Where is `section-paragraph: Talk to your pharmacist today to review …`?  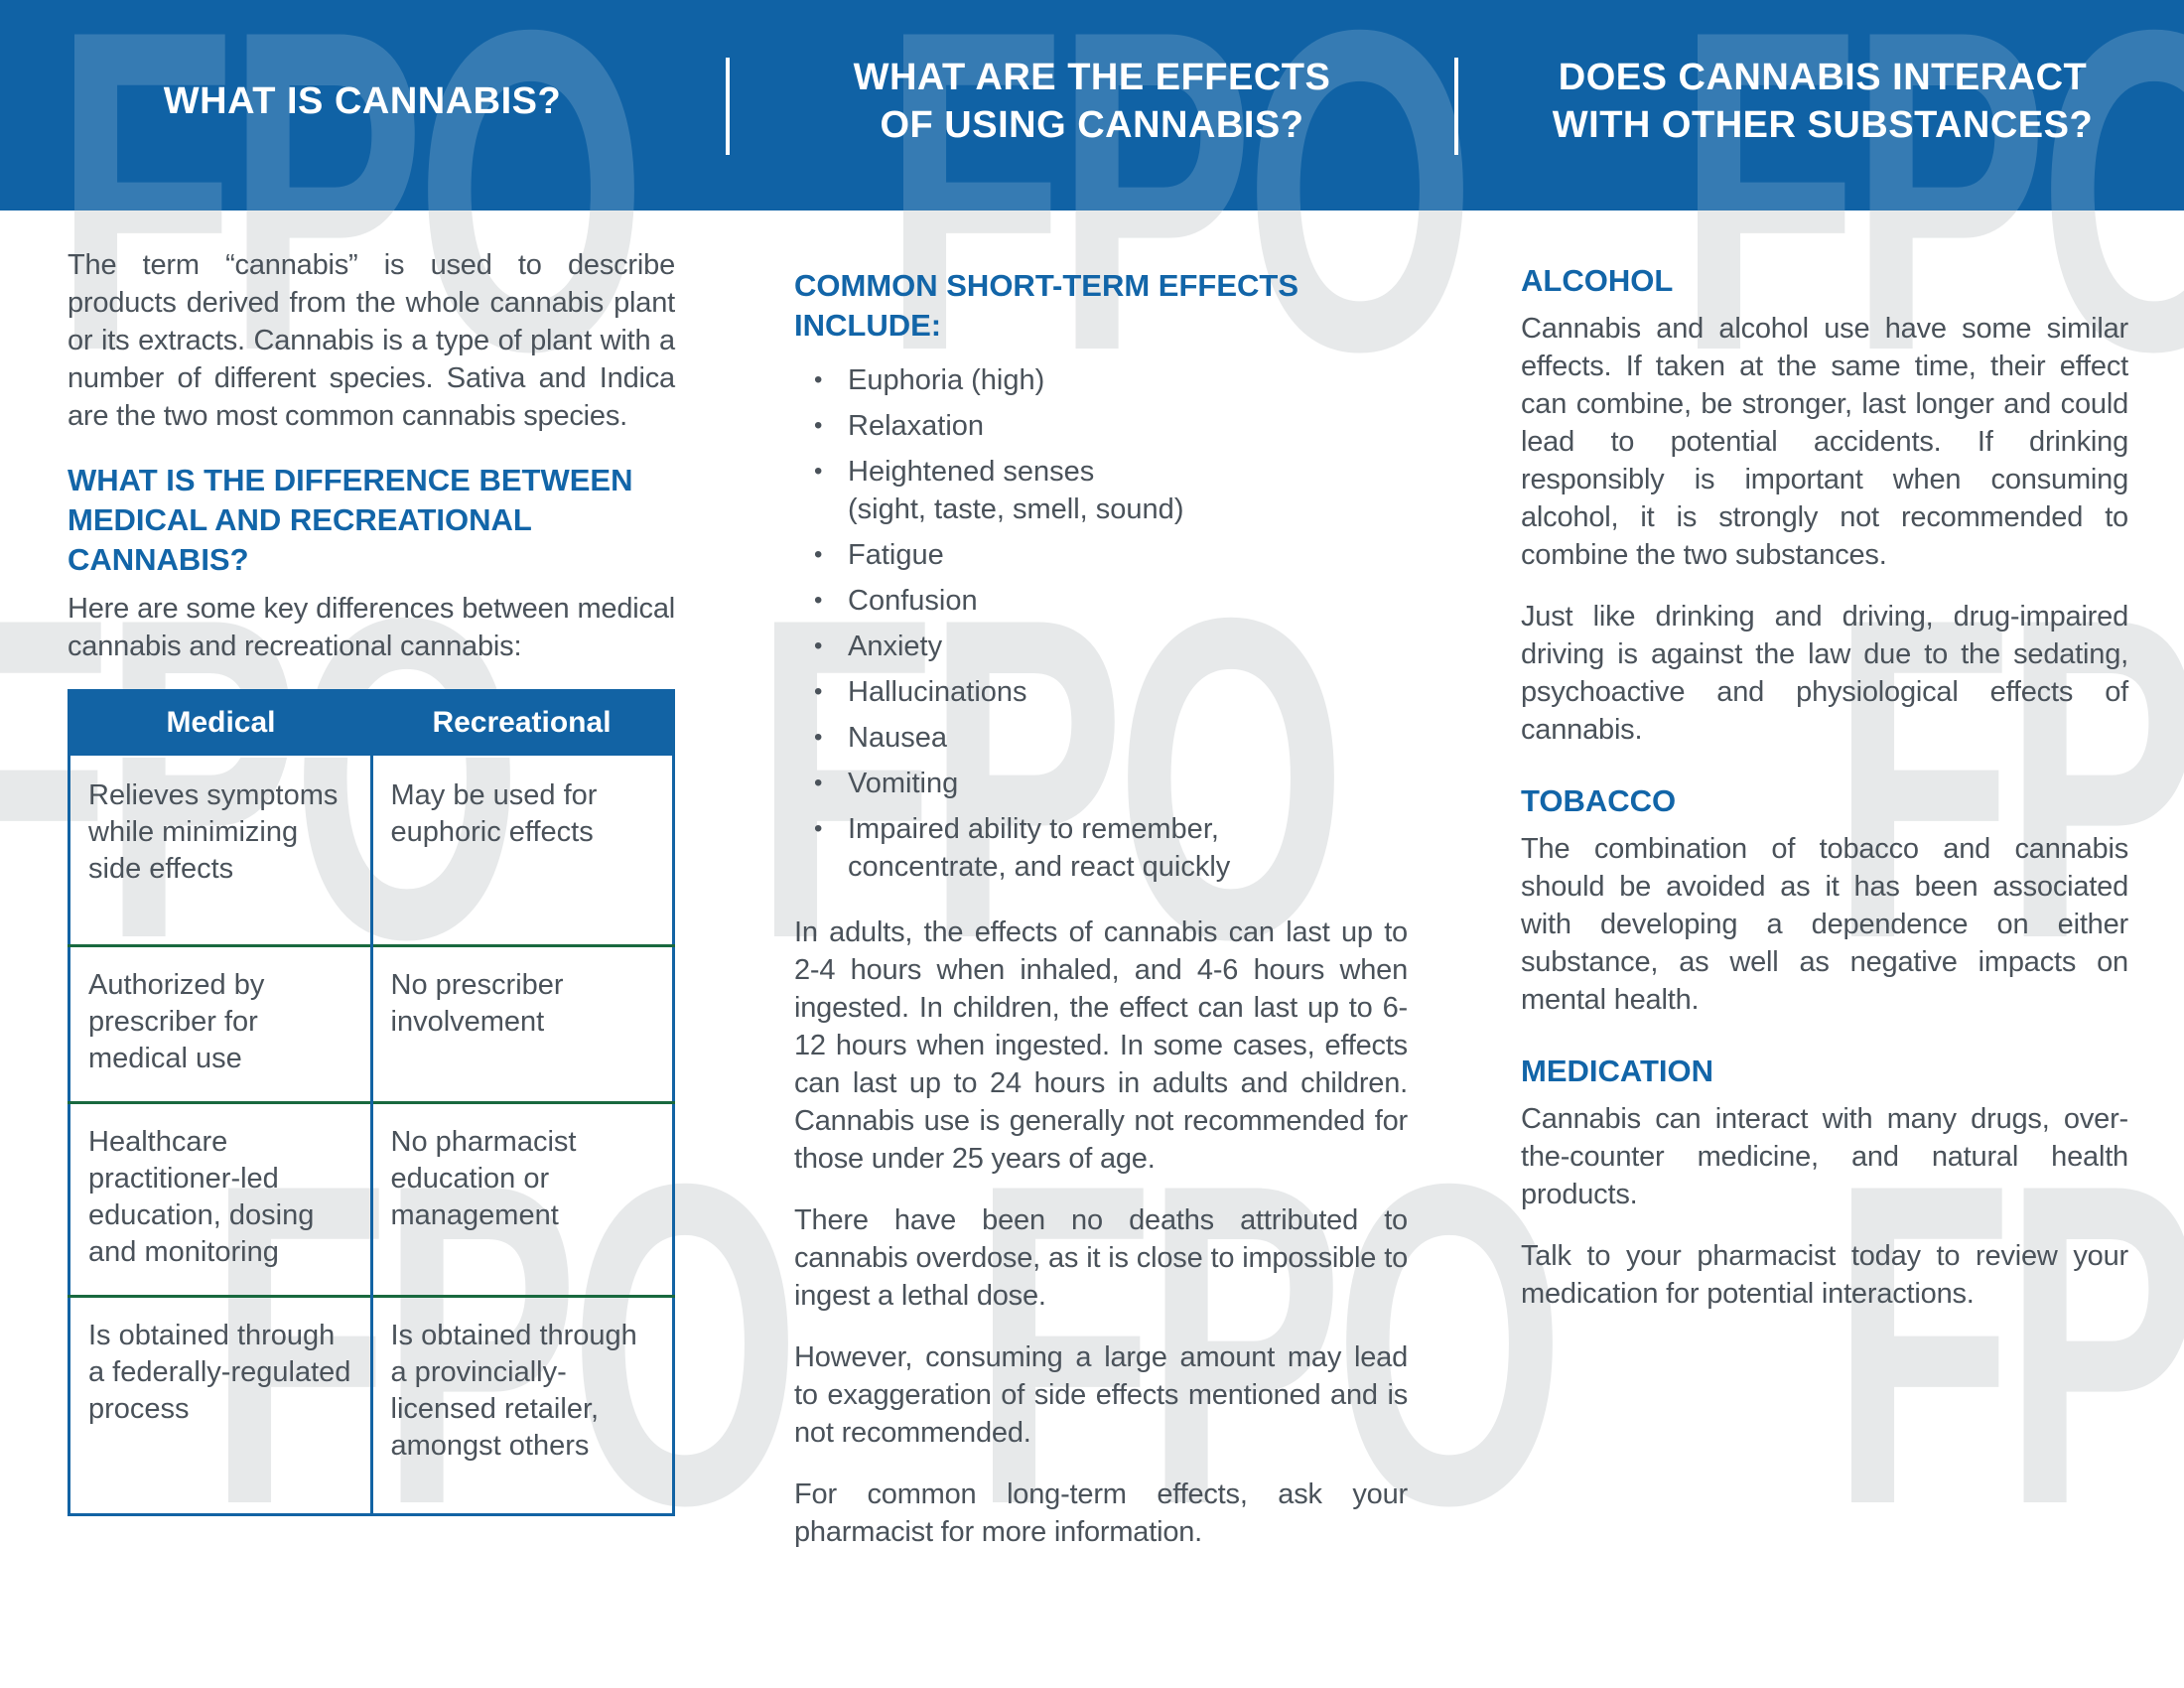
section-paragraph: Talk to your pharmacist today to review … is located at coordinates (1824, 1275).